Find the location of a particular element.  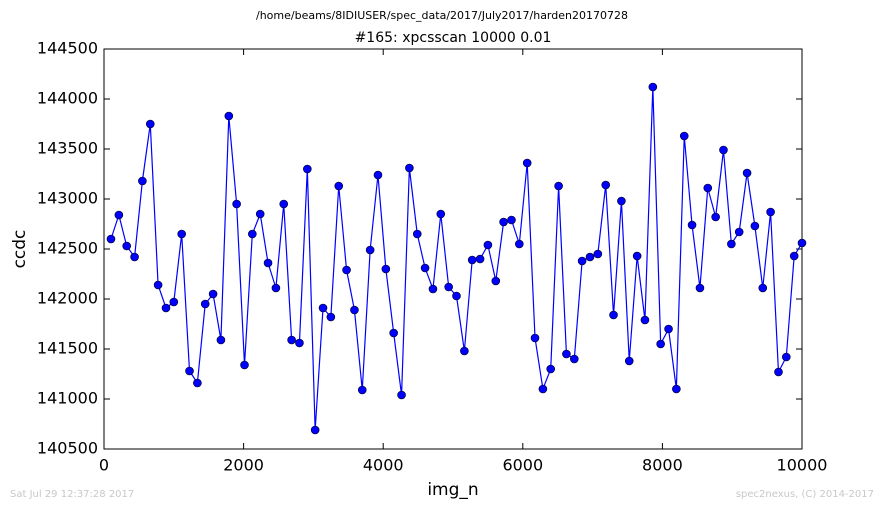

y-tick-label: 144500 is located at coordinates (67, 48).